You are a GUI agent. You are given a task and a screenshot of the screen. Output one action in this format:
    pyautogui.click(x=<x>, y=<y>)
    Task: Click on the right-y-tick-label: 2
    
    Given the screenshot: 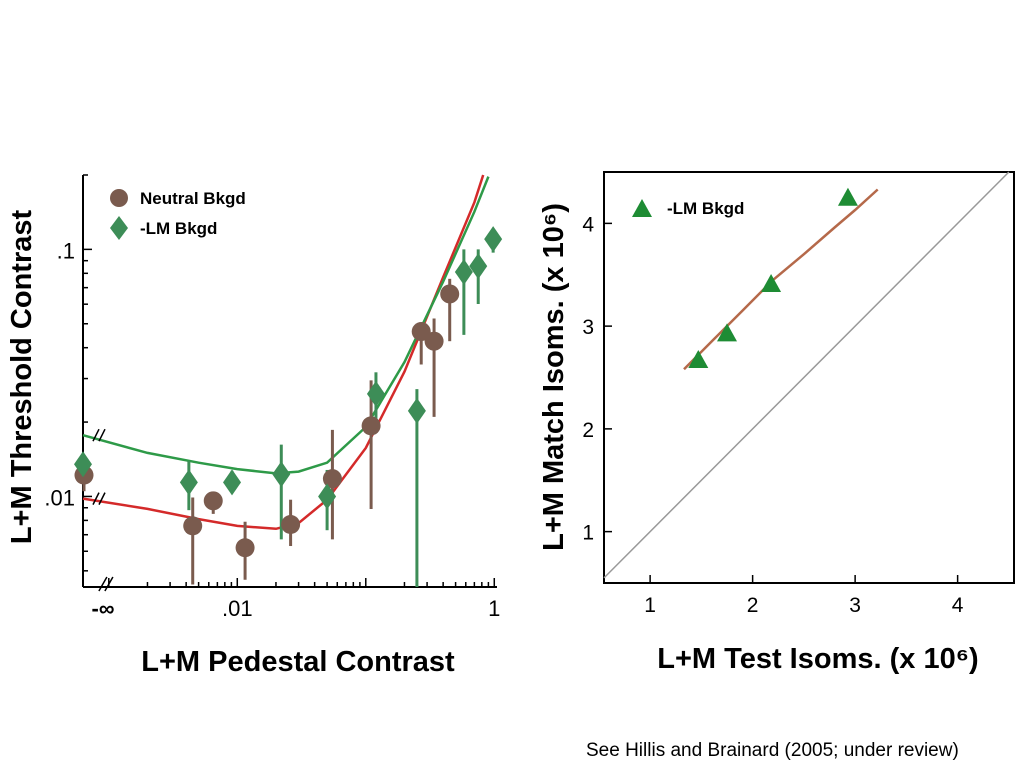 What is the action you would take?
    pyautogui.click(x=588, y=430)
    